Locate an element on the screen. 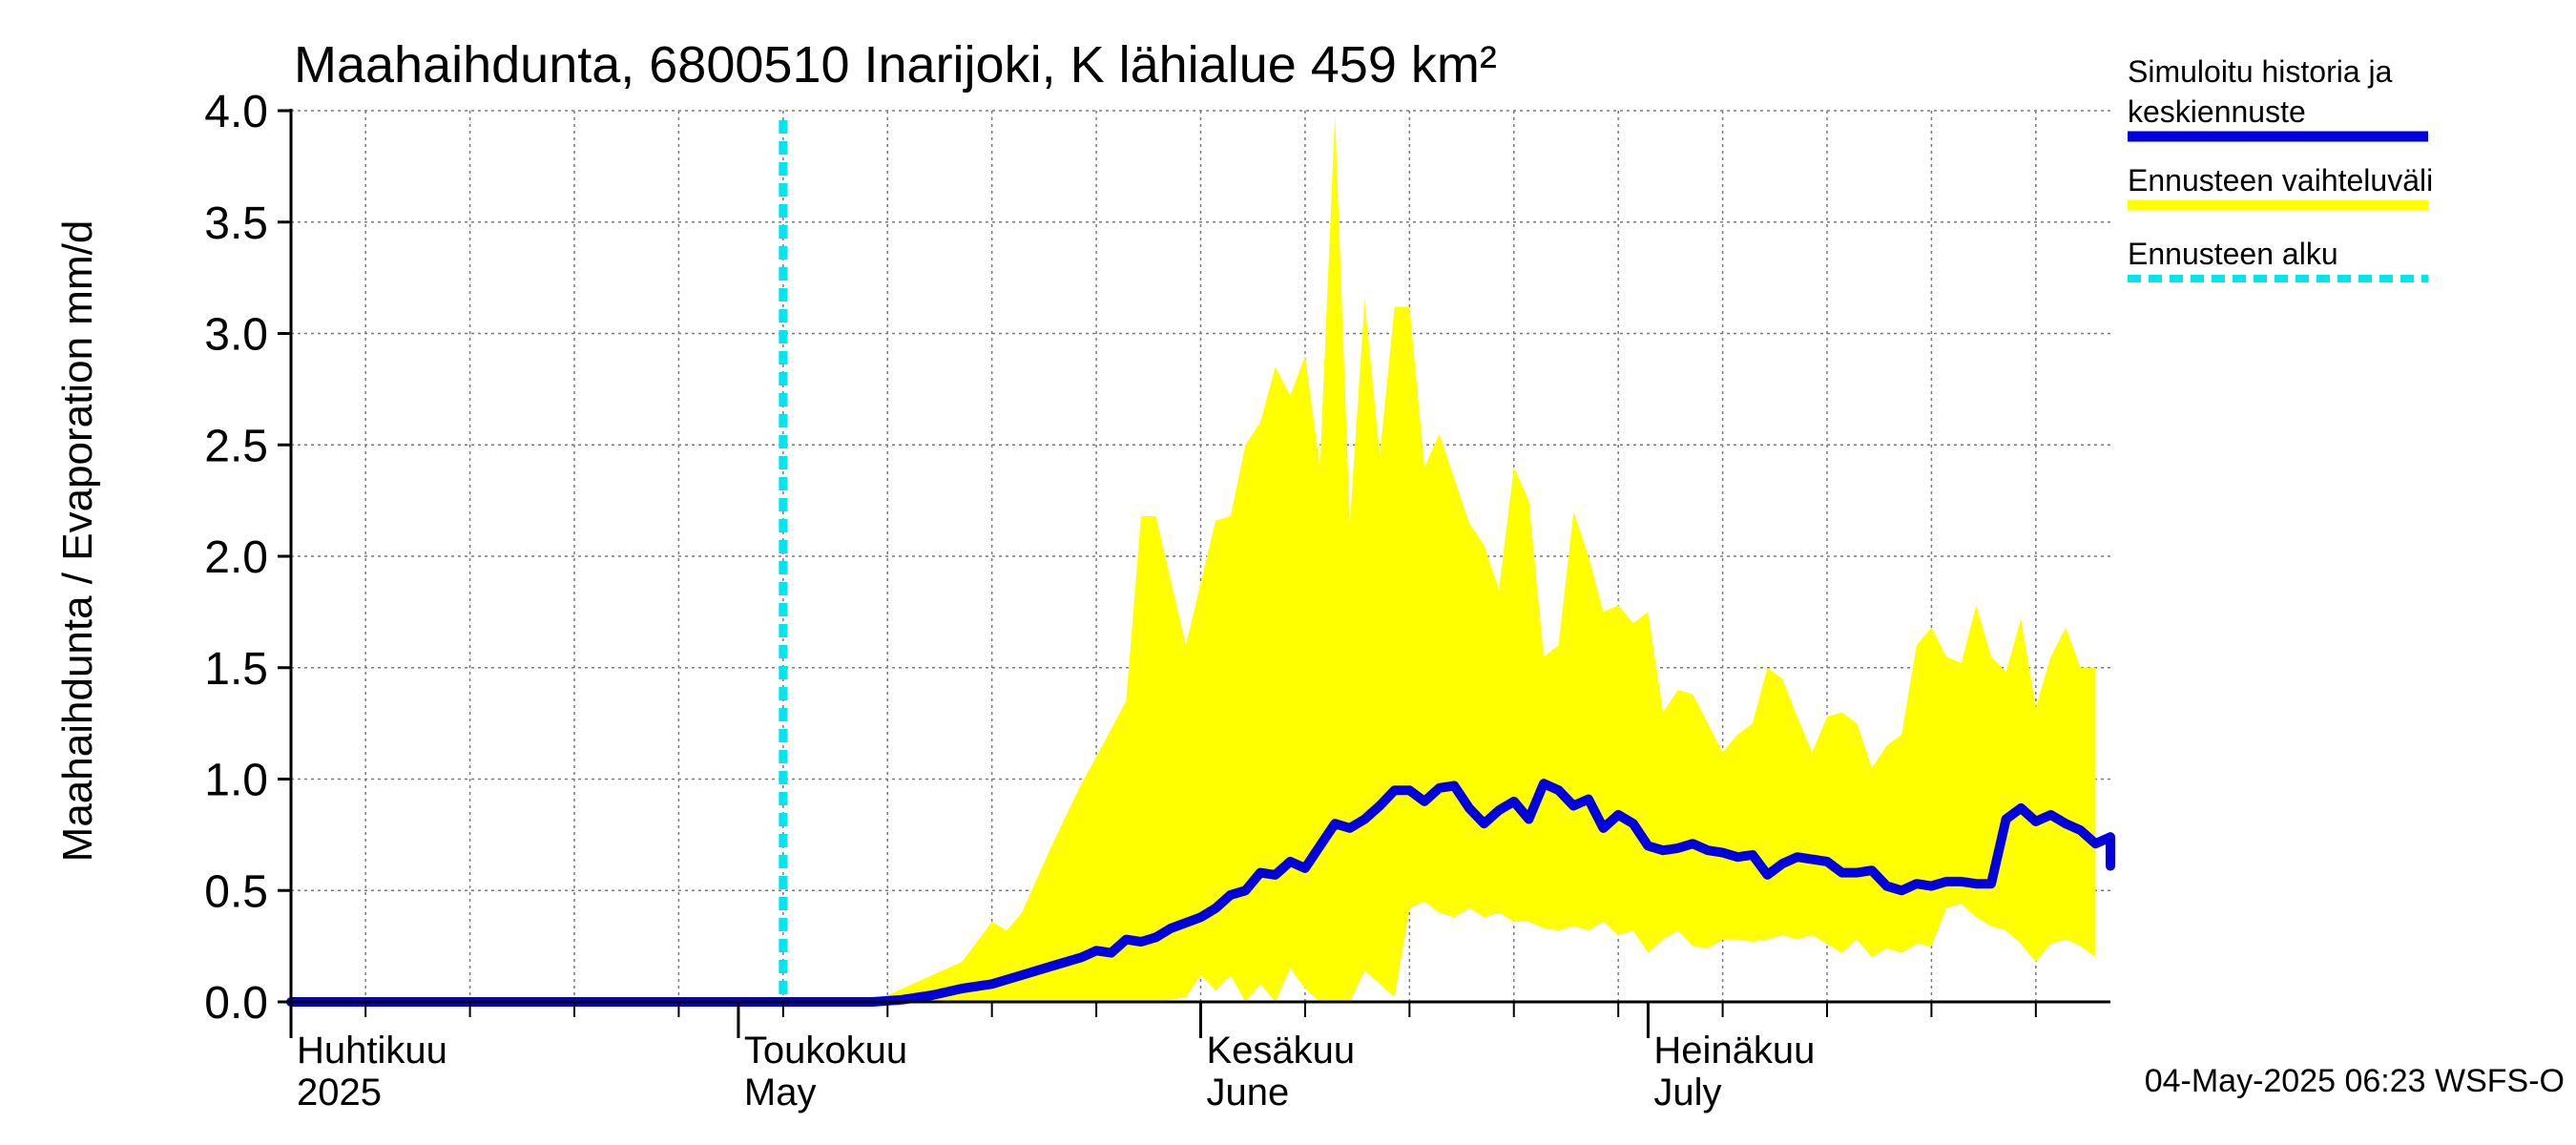 The width and height of the screenshot is (2576, 1145). x-month-sublabel: June is located at coordinates (1248, 1093).